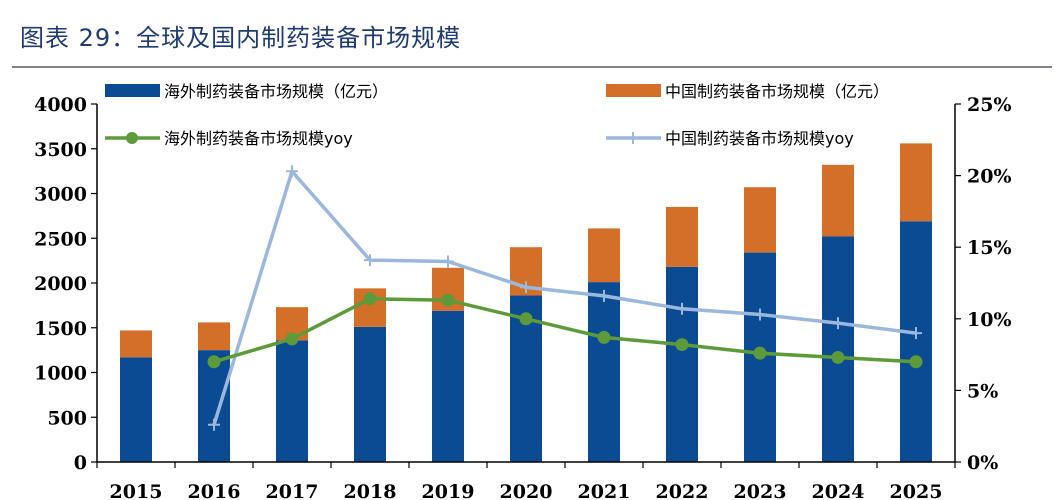 The width and height of the screenshot is (1064, 500). Describe the element at coordinates (532, 67) in the screenshot. I see `title-rule` at that location.